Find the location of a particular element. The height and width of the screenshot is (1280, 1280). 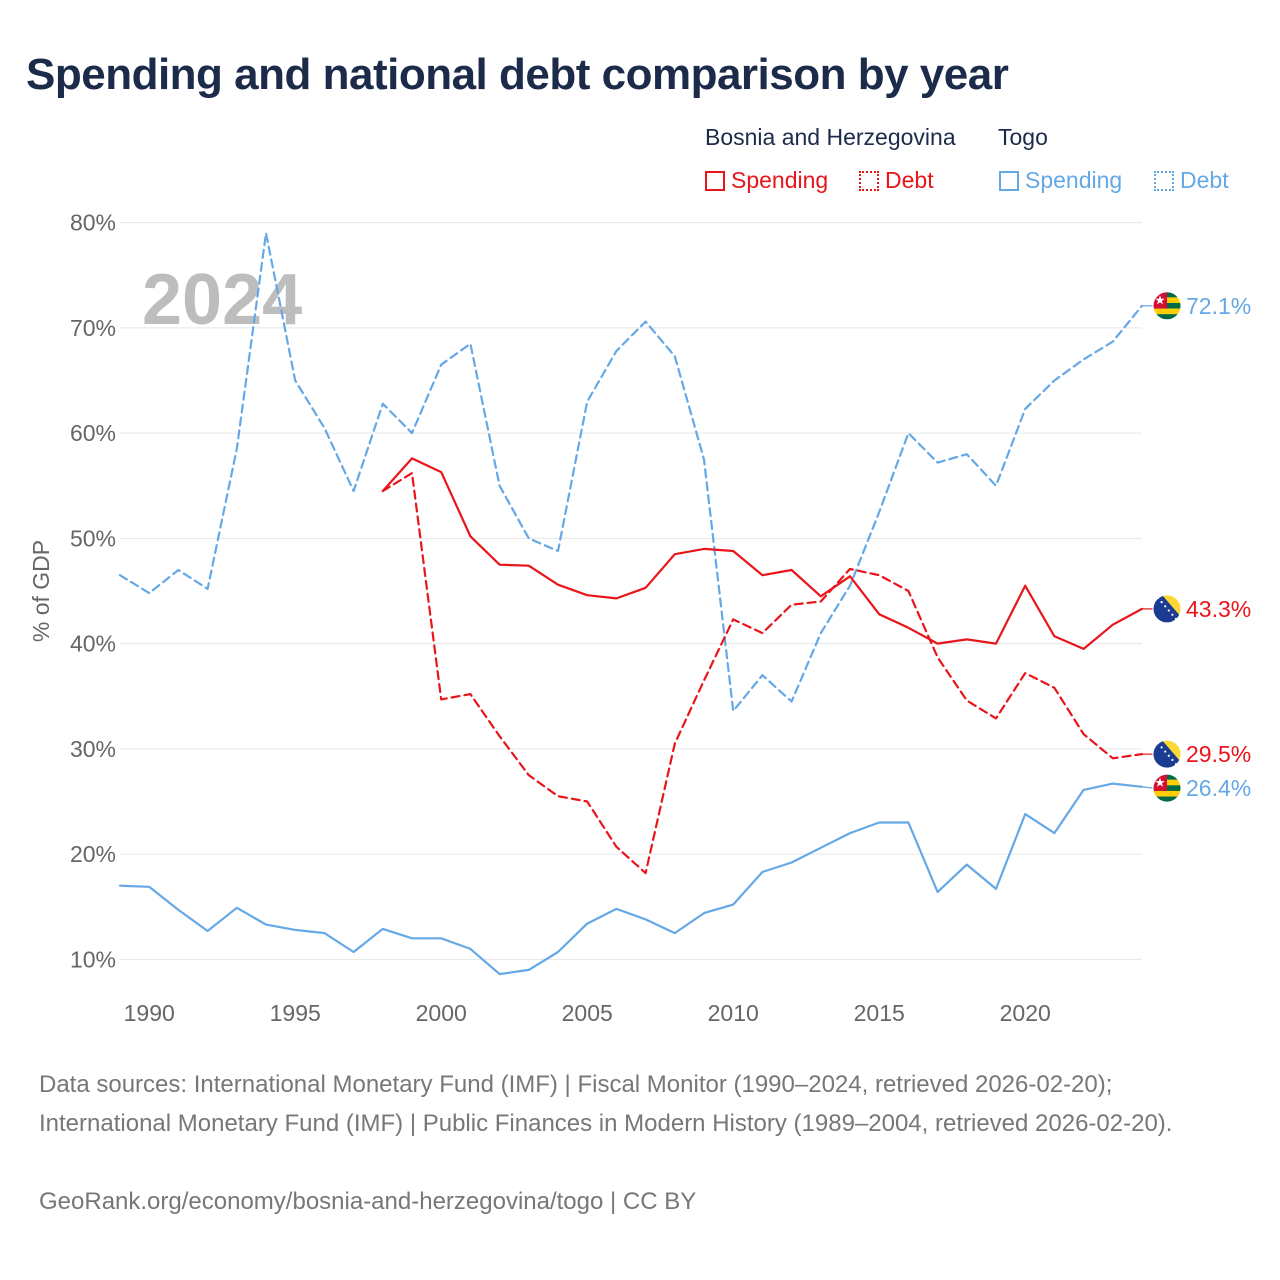

end-connector is located at coordinates (1147, 787).